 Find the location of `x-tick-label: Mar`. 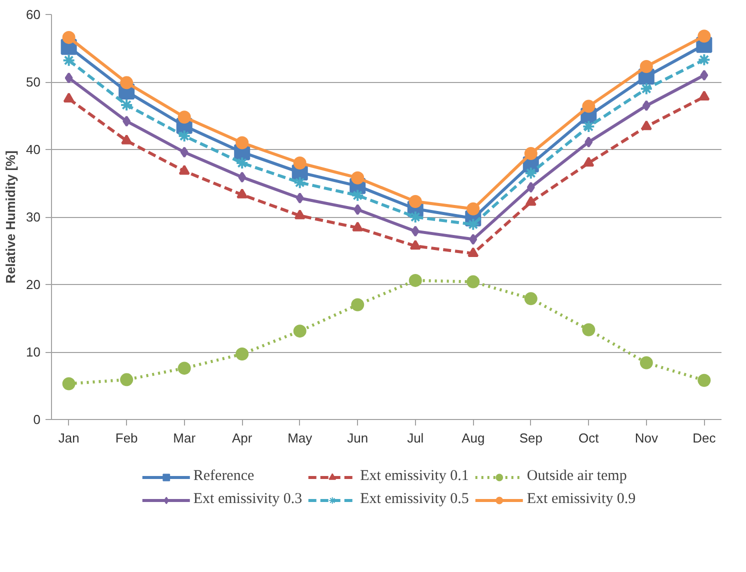

x-tick-label: Mar is located at coordinates (184, 438).